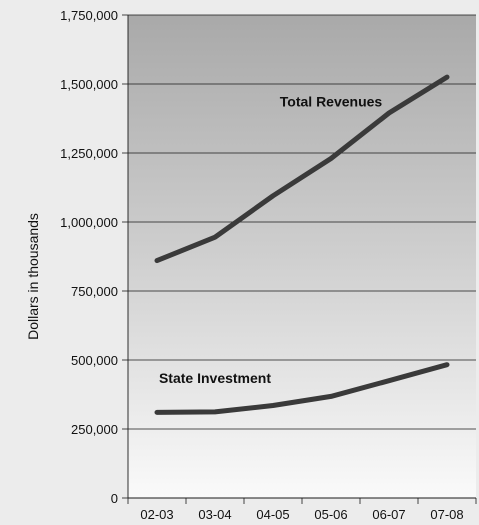  What do you see at coordinates (331, 102) in the screenshot?
I see `series-label: Total Revenues` at bounding box center [331, 102].